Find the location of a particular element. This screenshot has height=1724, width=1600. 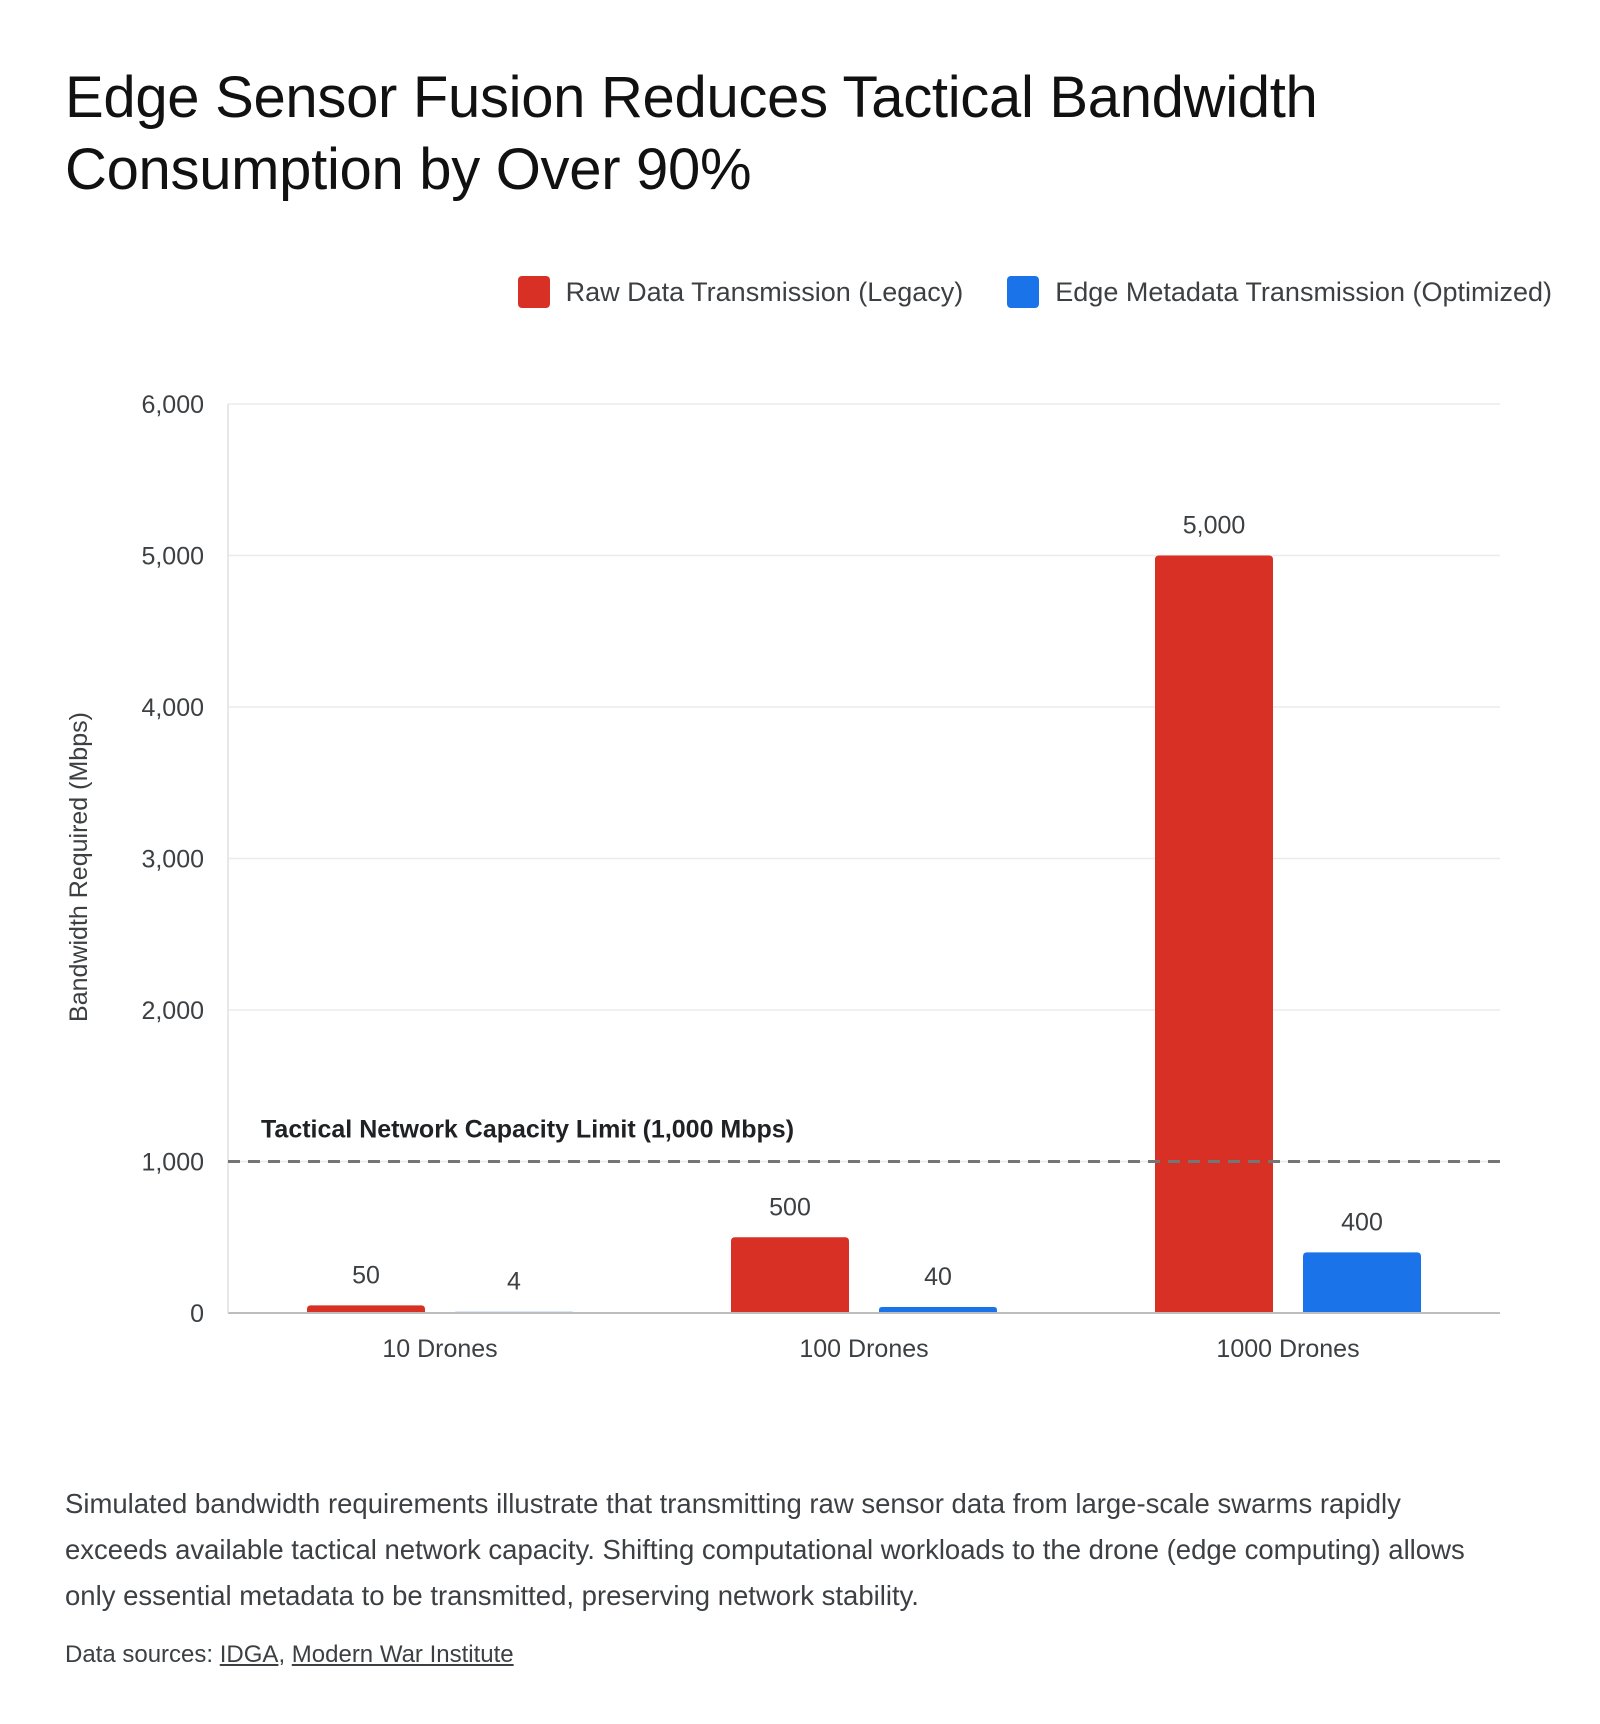

data-label: 400 is located at coordinates (1362, 1222).